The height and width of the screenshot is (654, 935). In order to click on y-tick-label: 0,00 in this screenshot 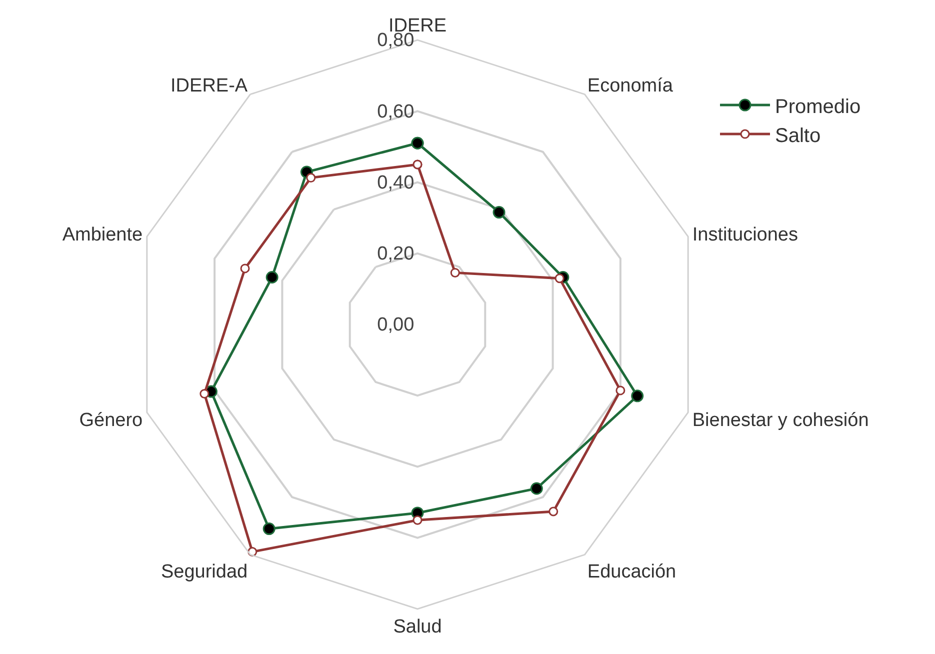, I will do `click(395, 325)`.